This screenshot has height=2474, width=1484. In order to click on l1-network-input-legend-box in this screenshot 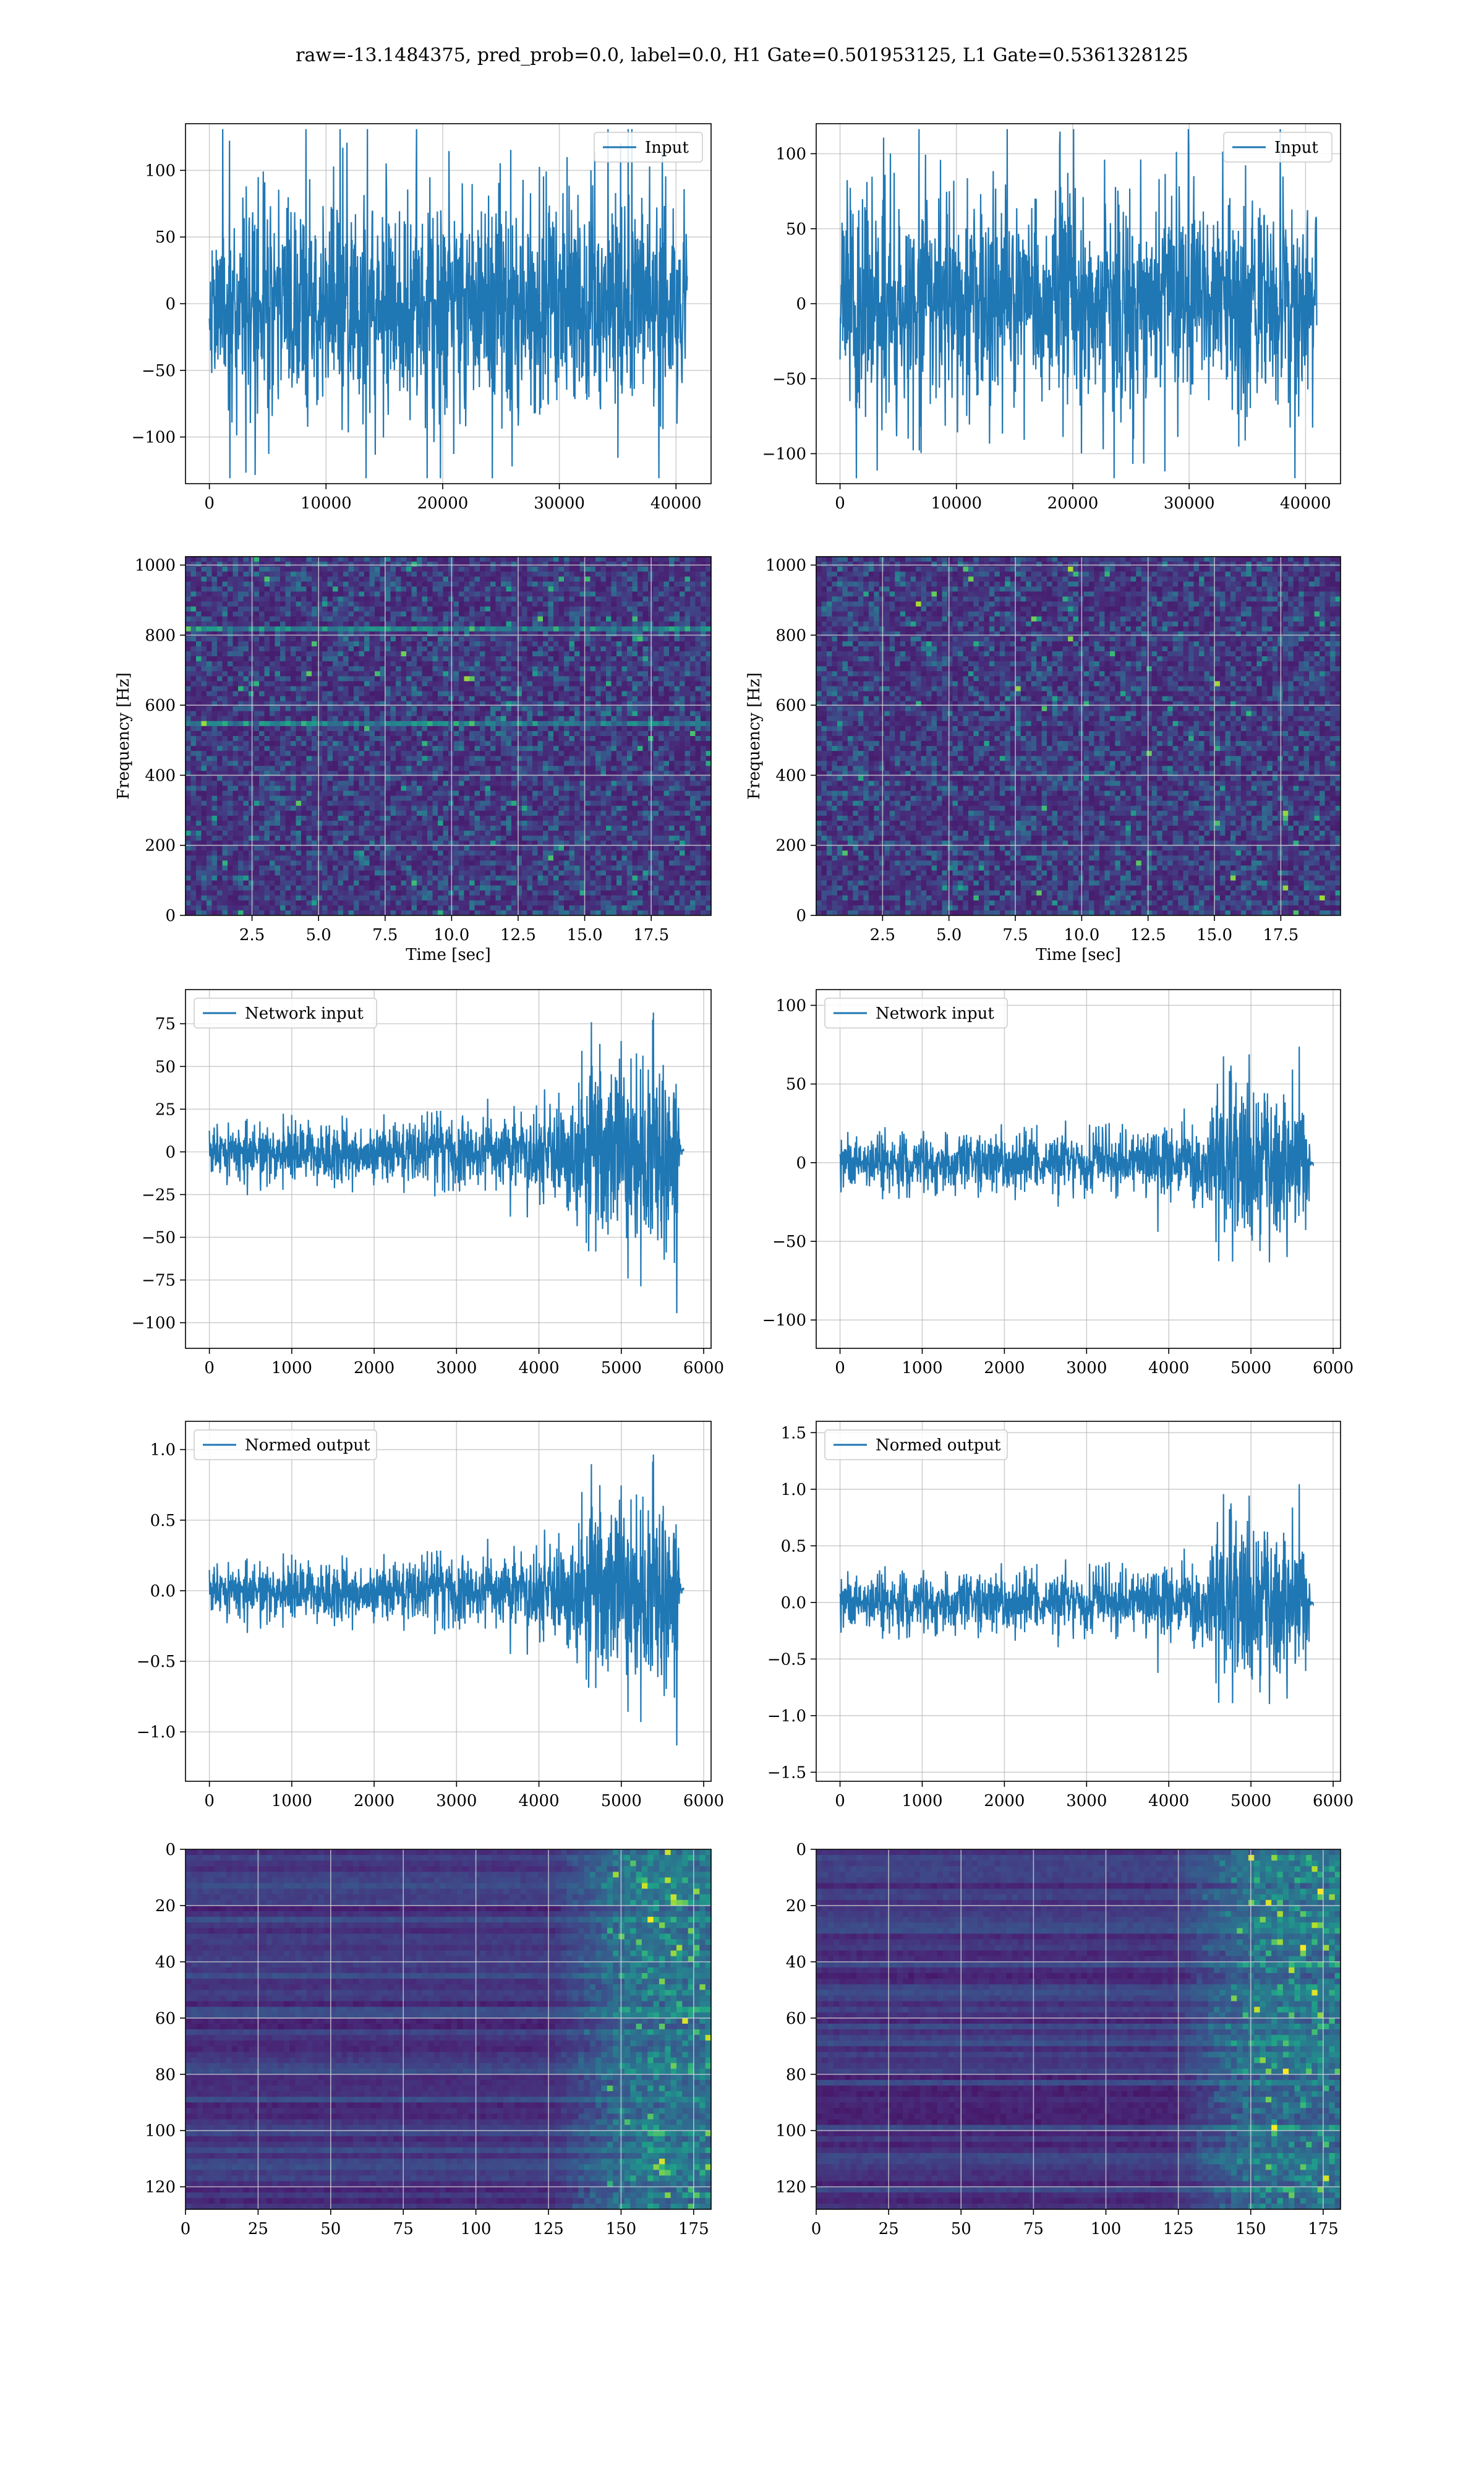, I will do `click(916, 1013)`.